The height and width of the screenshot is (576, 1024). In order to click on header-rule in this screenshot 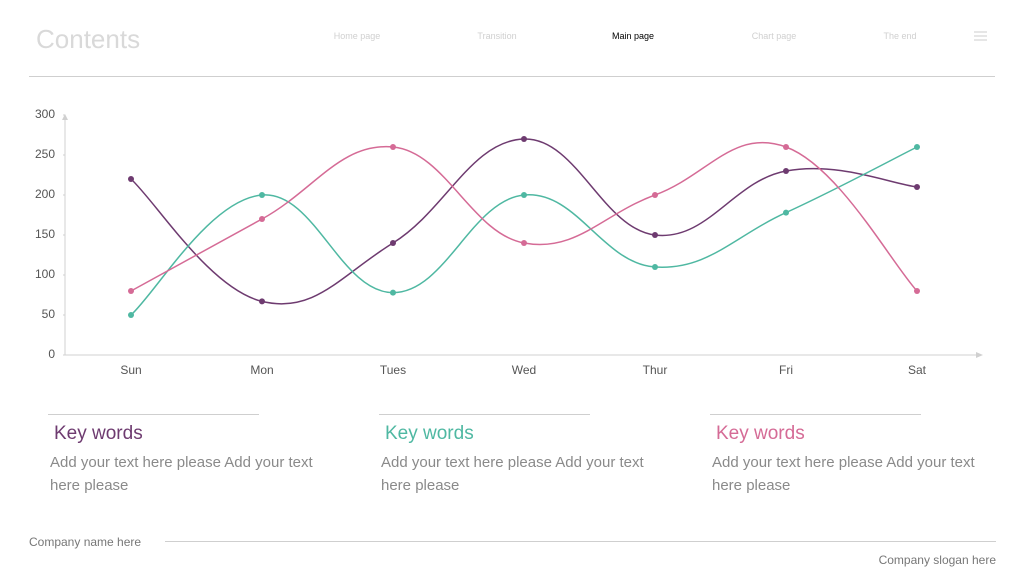, I will do `click(512, 76)`.